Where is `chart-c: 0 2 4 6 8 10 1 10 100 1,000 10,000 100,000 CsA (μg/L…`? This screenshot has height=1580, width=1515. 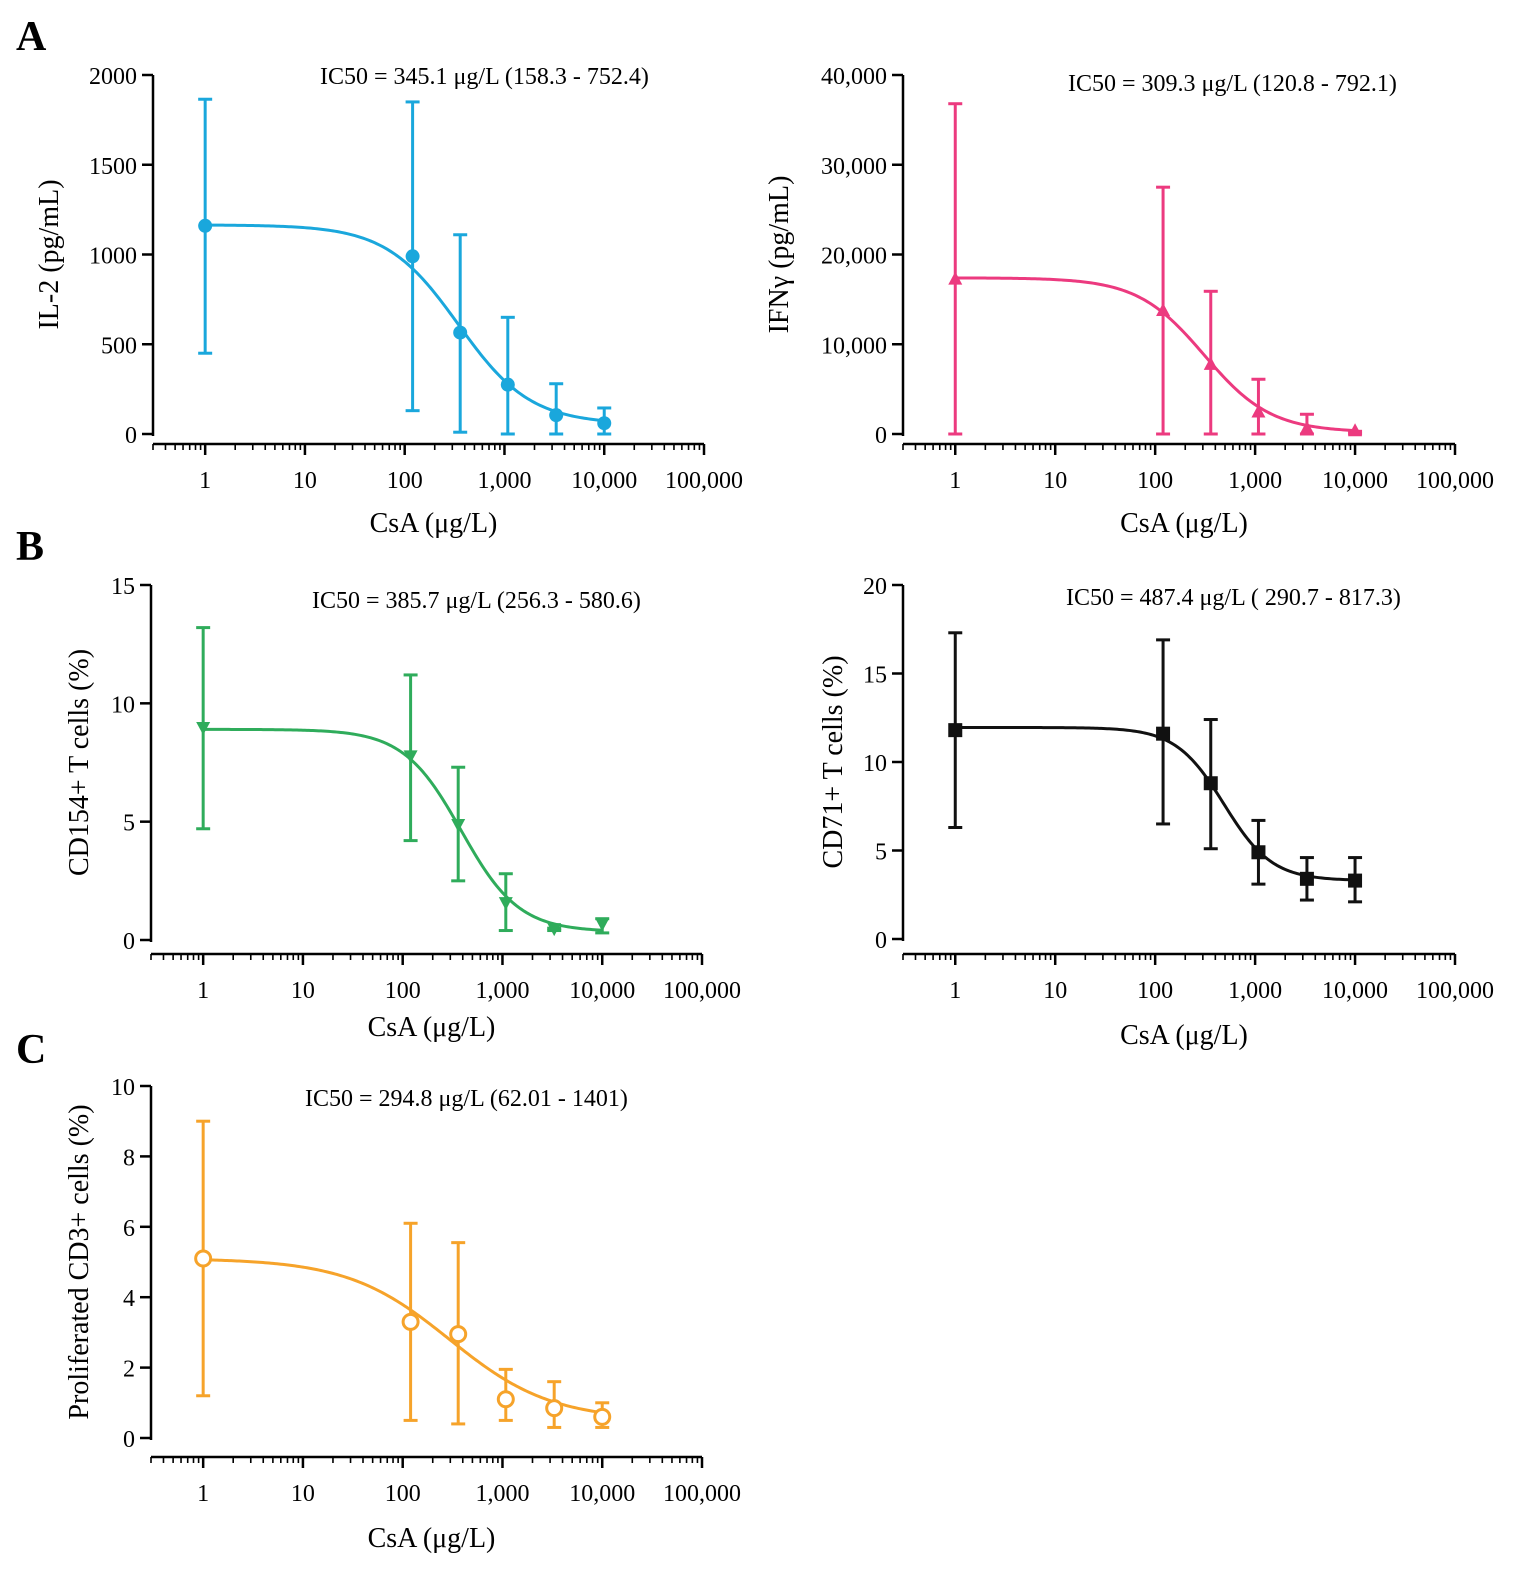
chart-c: 0 2 4 6 8 10 1 10 100 1,000 10,000 100,000 CsA (μg/L… is located at coordinates (402, 1314).